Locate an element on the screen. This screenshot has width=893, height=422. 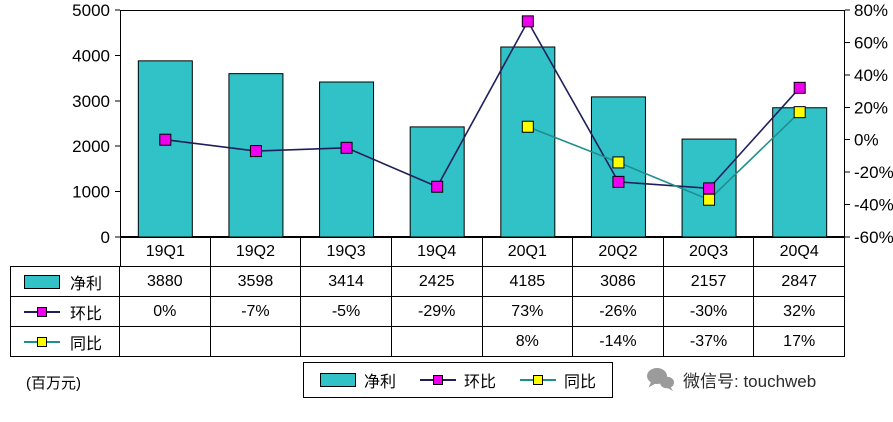
legend-item-yoy: 同比 is located at coordinates (558, 380).